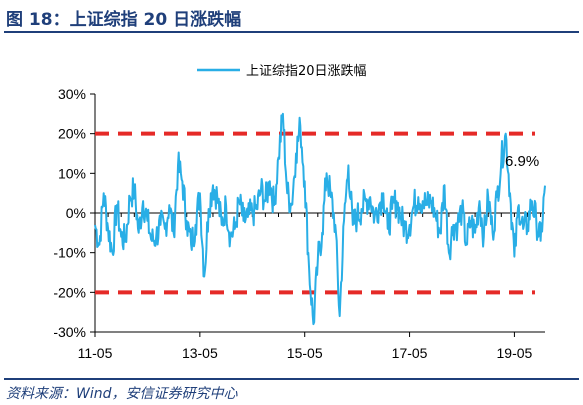  Describe the element at coordinates (76, 213) in the screenshot. I see `y-tick-label: 0%` at that location.